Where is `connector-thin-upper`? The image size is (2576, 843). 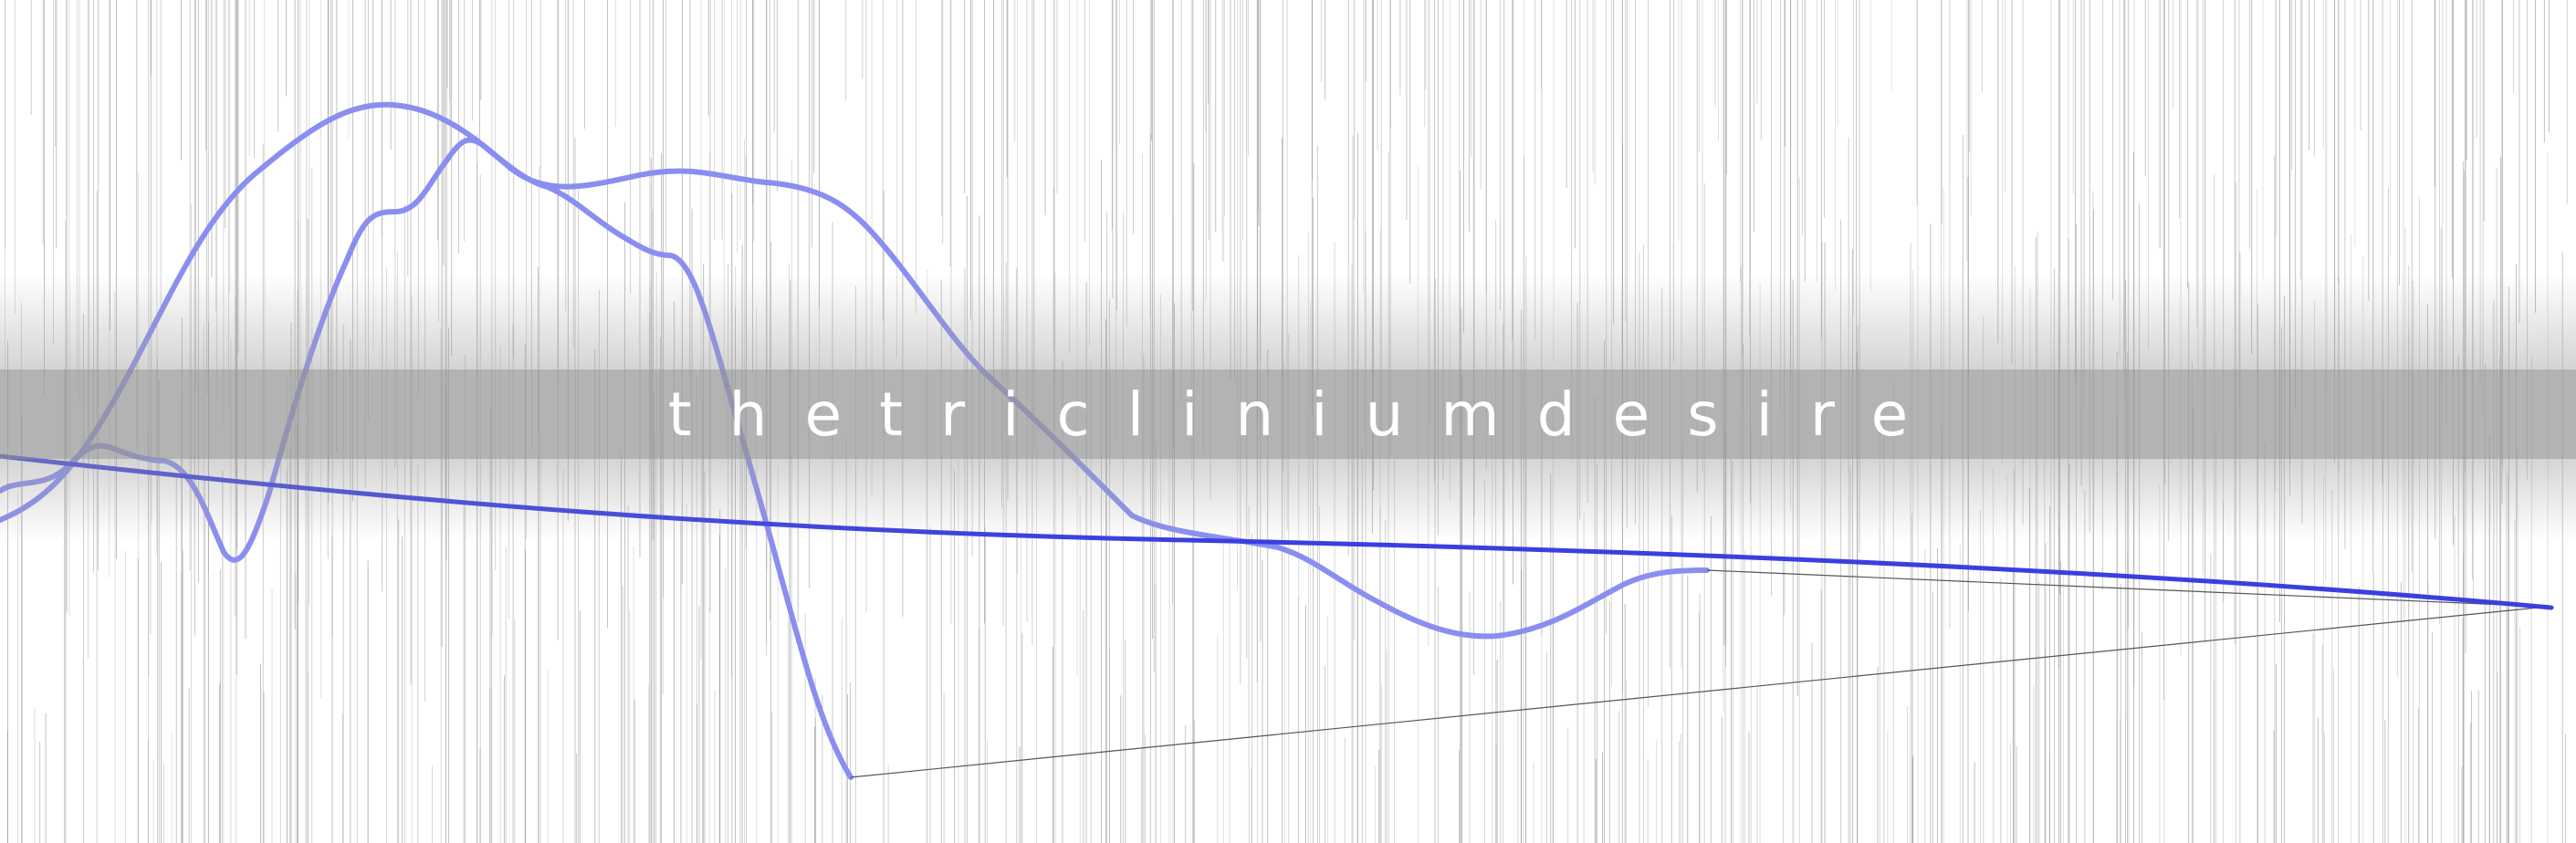 connector-thin-upper is located at coordinates (2127, 588).